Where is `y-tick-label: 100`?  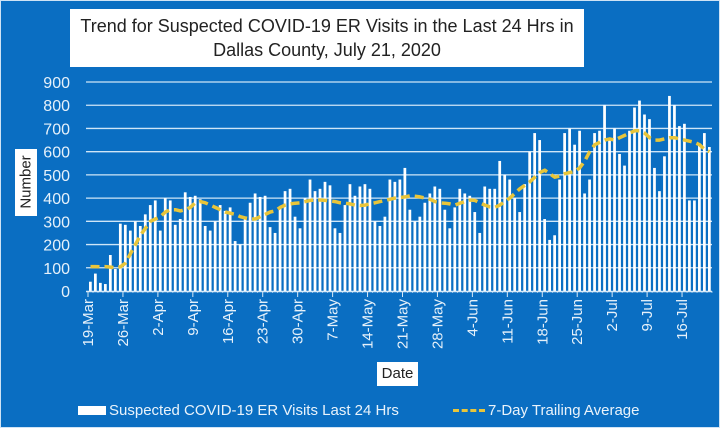 y-tick-label: 100 is located at coordinates (56, 269).